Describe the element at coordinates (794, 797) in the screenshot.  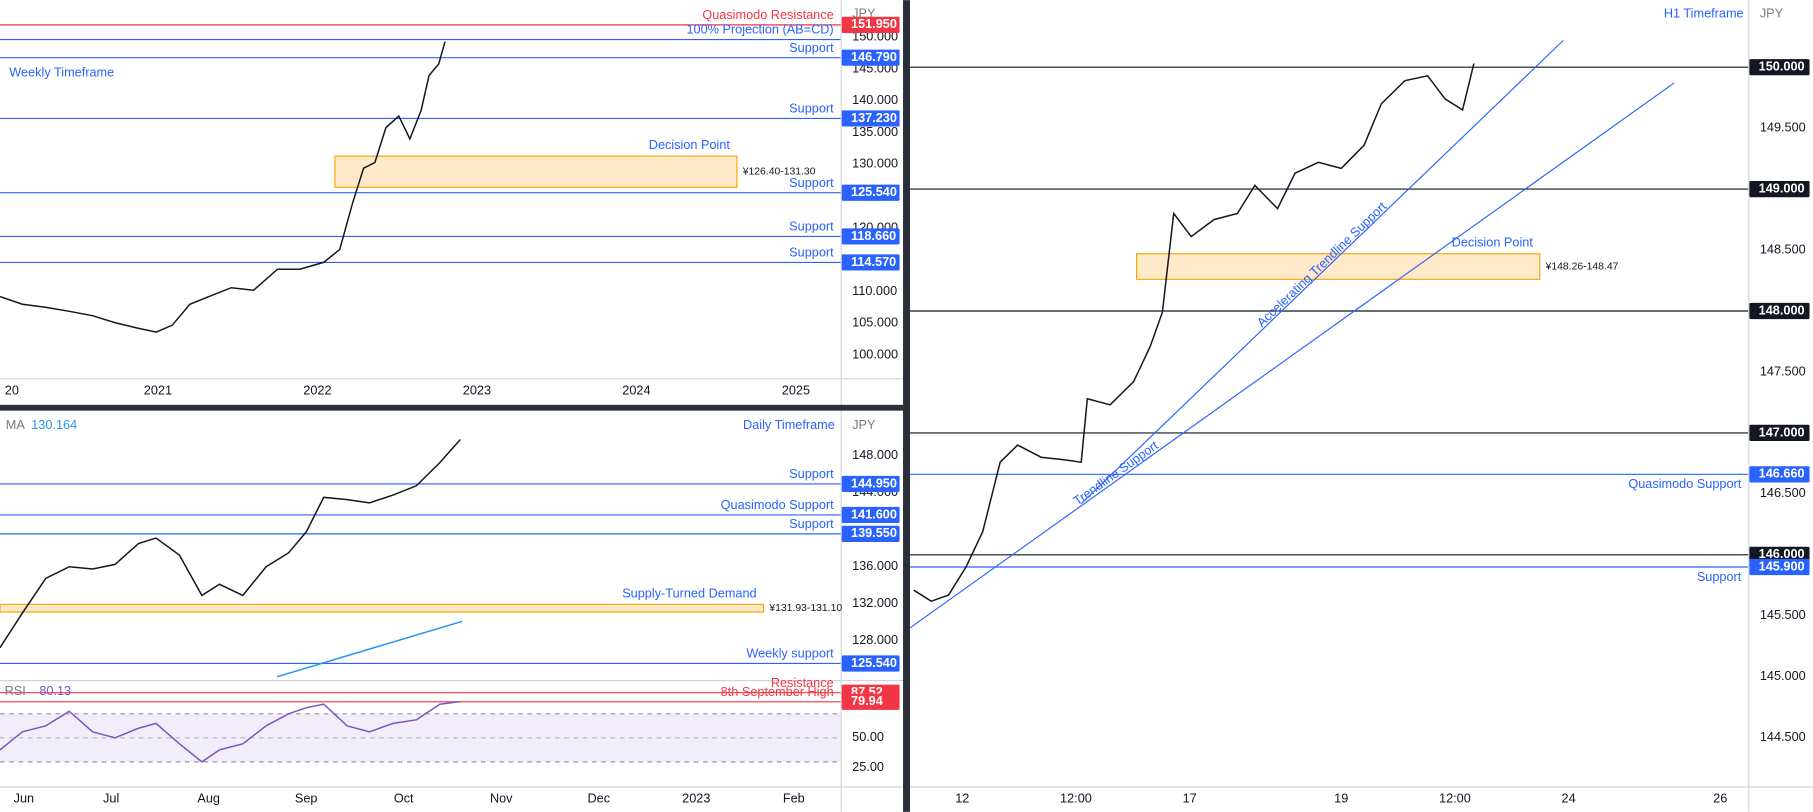
I see `x-tick-label: Feb` at that location.